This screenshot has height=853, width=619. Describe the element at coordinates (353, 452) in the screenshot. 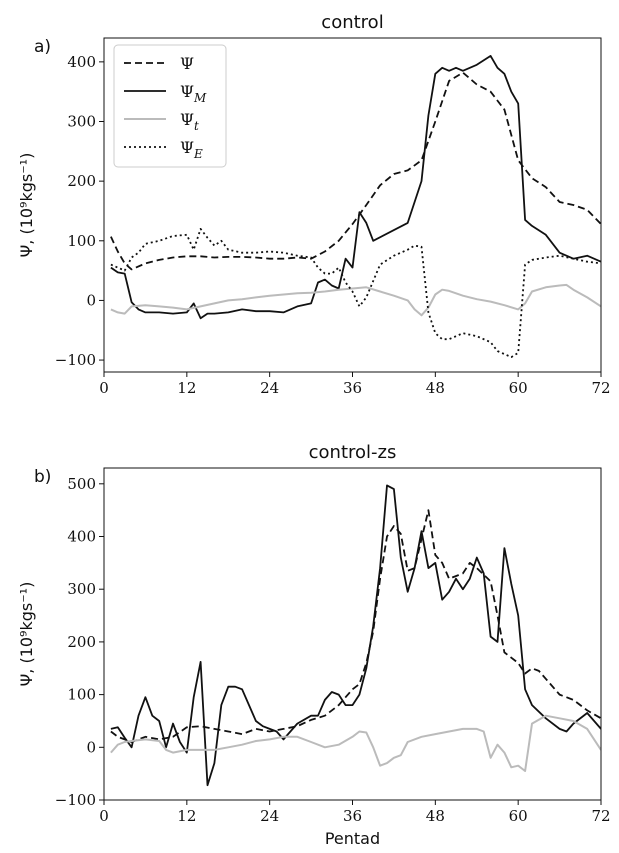

I see `chart-title: control-zs` at that location.